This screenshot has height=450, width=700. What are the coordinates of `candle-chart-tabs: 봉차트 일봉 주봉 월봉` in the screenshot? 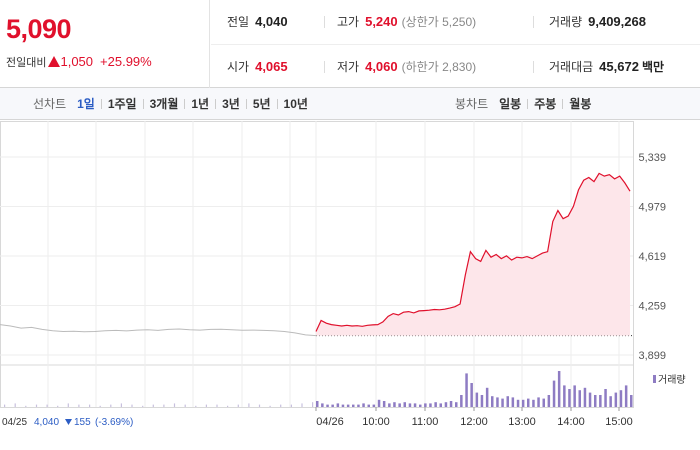 It's located at (523, 104).